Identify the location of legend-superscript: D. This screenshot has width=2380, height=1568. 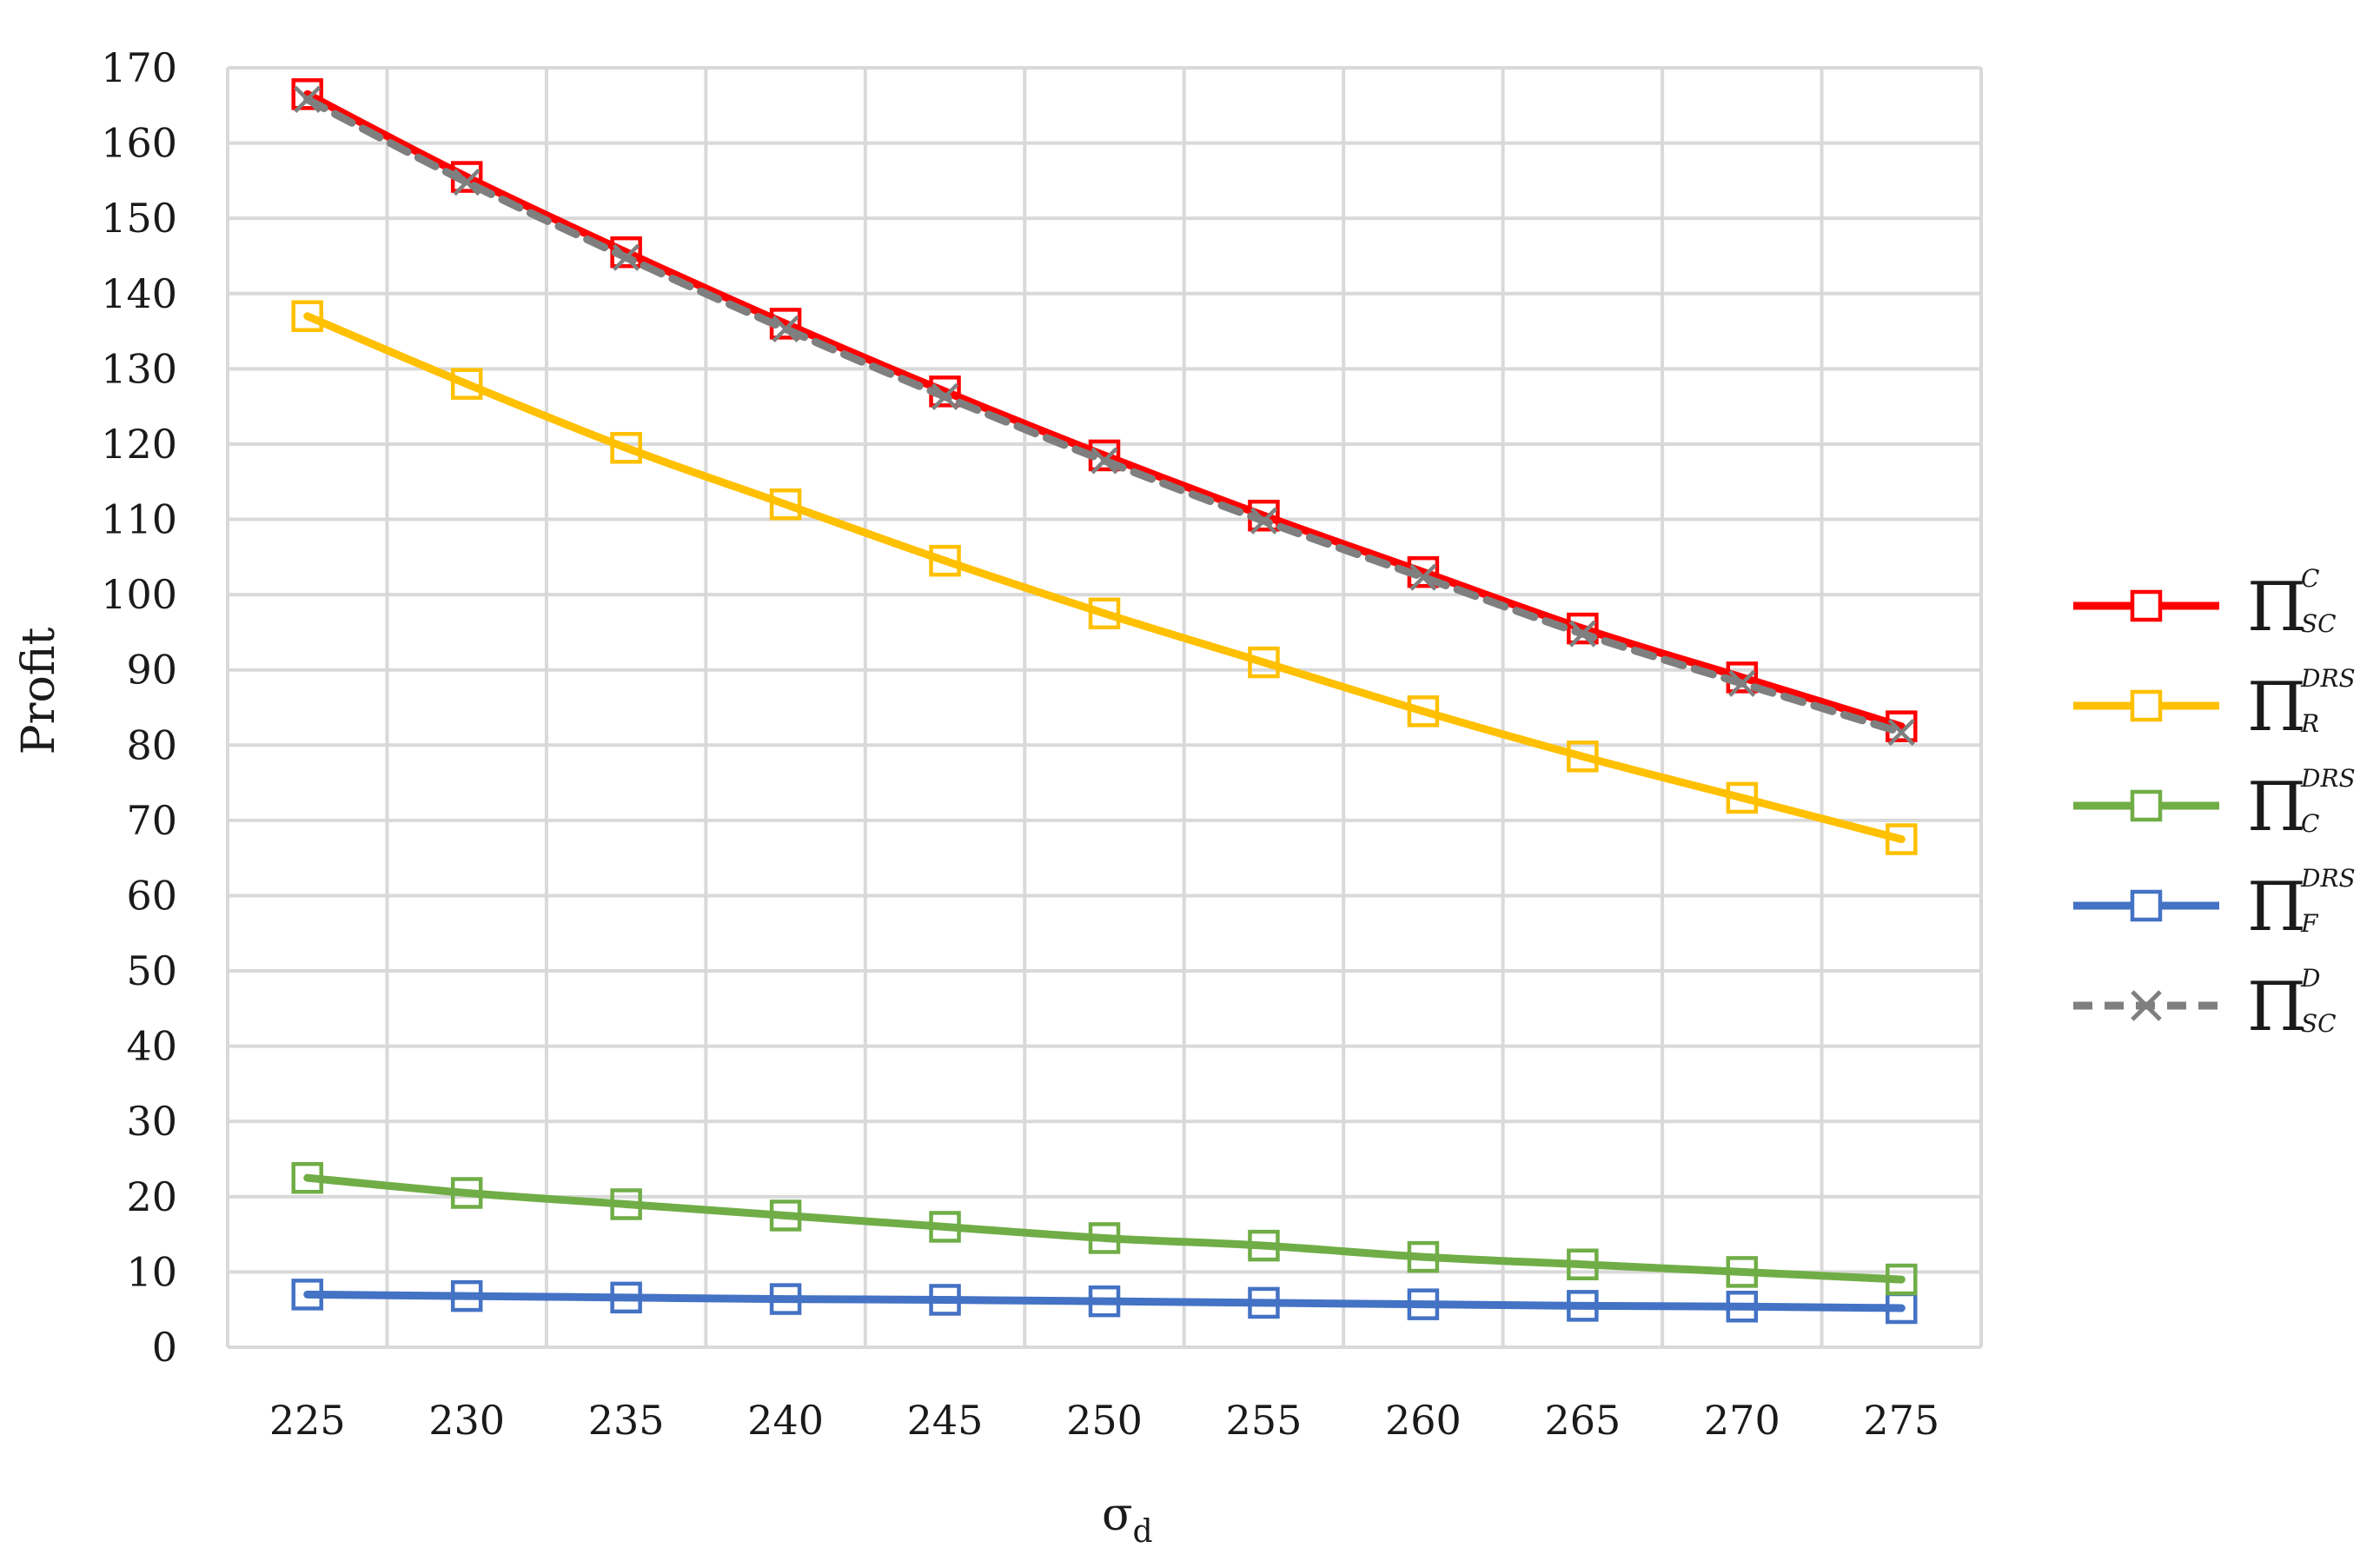
(2310, 978).